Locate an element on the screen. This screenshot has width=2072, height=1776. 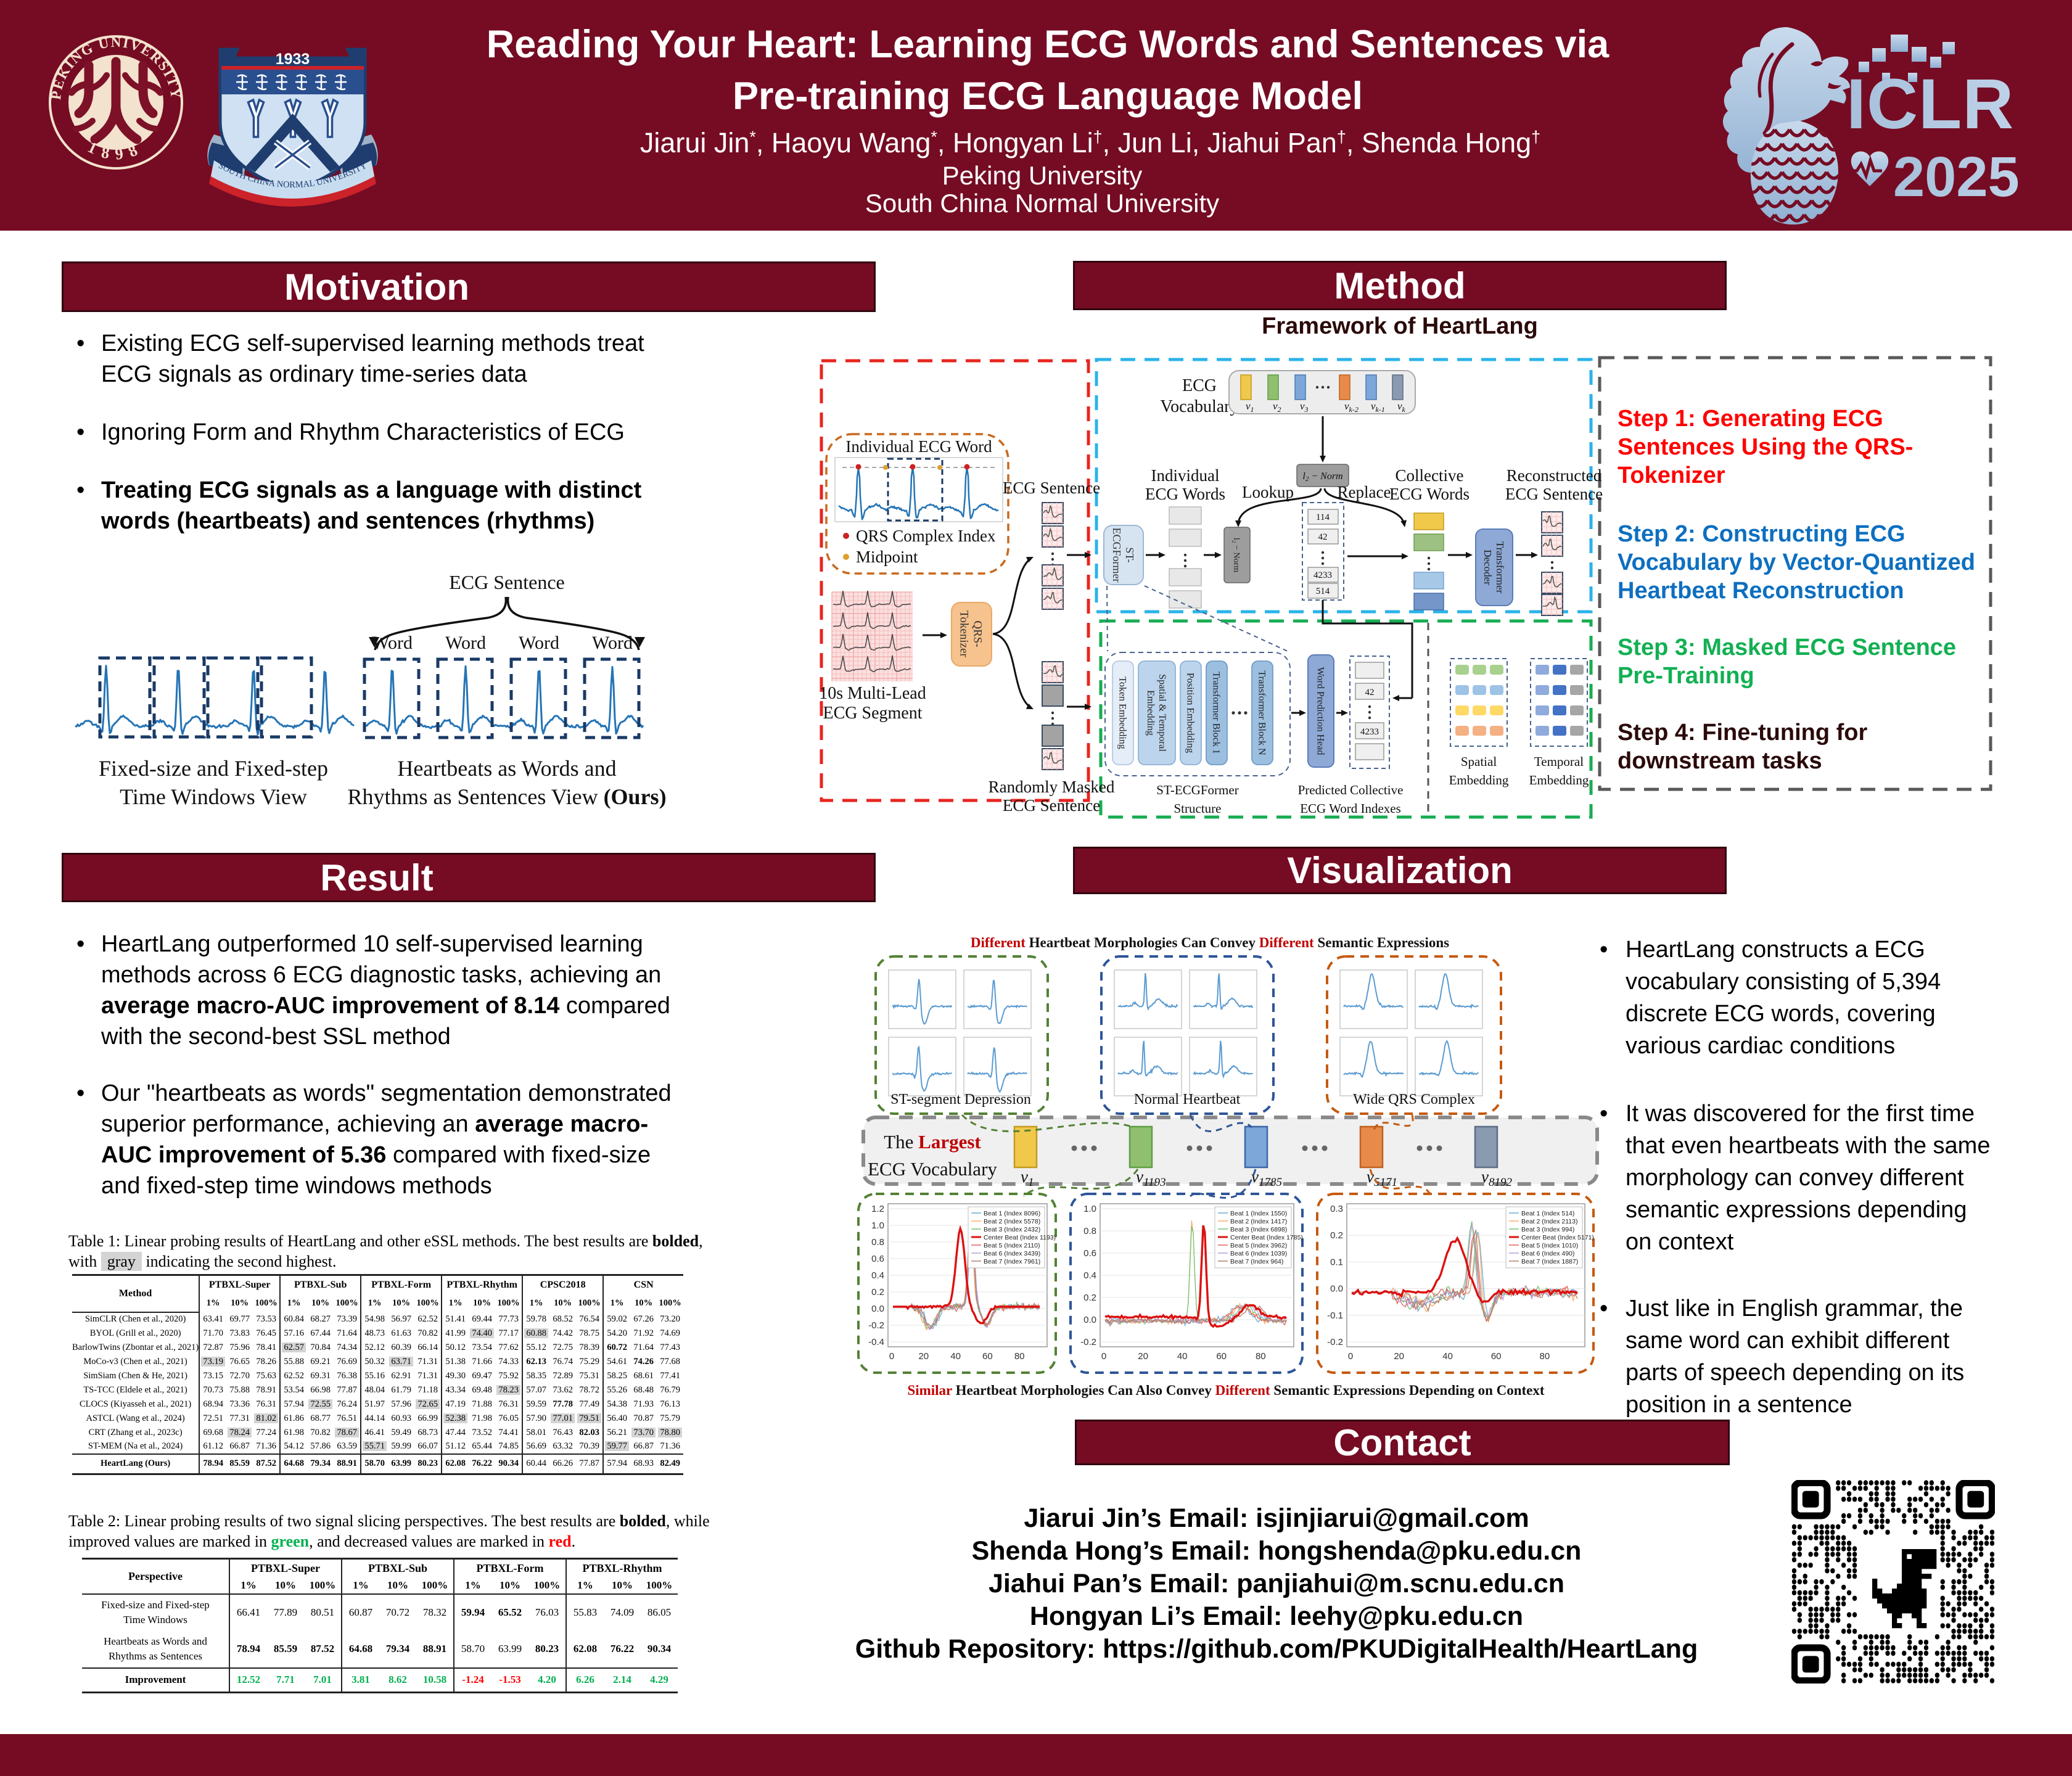
svg-text: Beat 3 (Index 2432) is located at coordinates (1012, 1230).